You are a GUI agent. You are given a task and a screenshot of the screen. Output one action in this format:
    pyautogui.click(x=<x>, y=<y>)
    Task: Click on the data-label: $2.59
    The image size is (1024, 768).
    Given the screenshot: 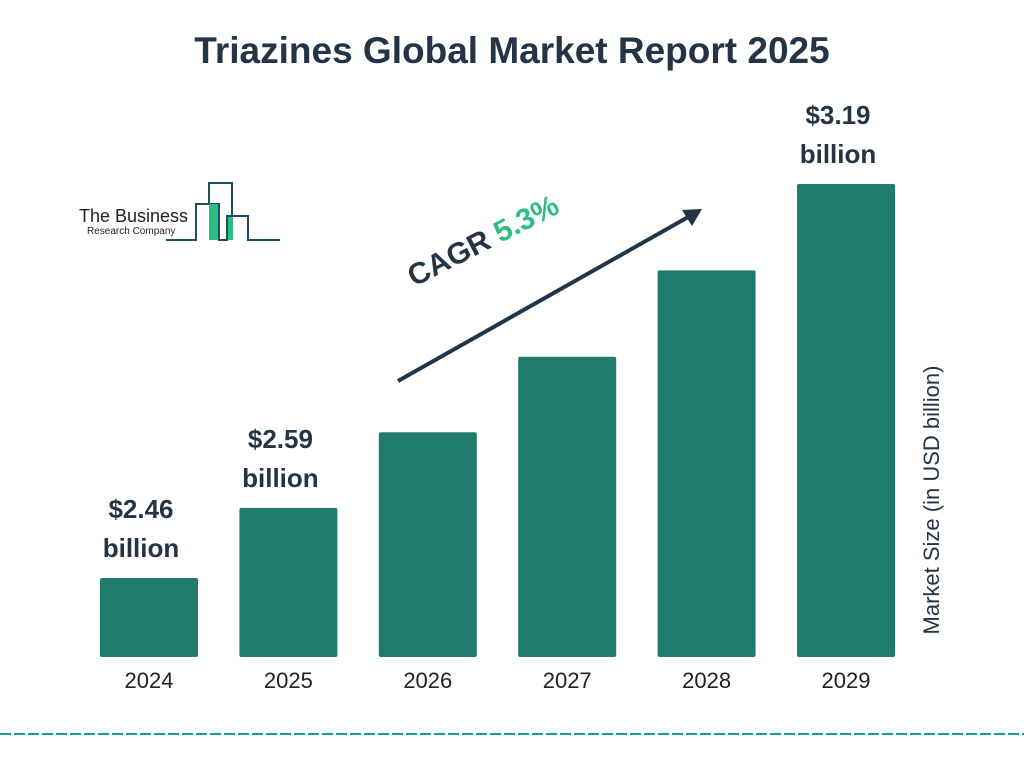 What is the action you would take?
    pyautogui.click(x=280, y=439)
    